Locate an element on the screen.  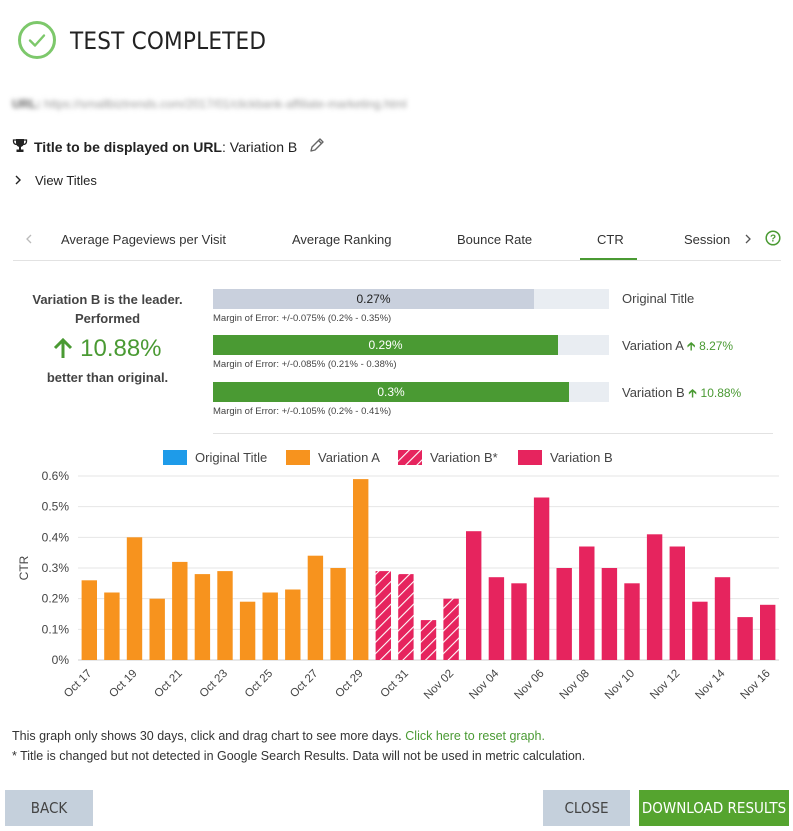
tab-bounce-rate: Bounce Rate is located at coordinates (495, 239).